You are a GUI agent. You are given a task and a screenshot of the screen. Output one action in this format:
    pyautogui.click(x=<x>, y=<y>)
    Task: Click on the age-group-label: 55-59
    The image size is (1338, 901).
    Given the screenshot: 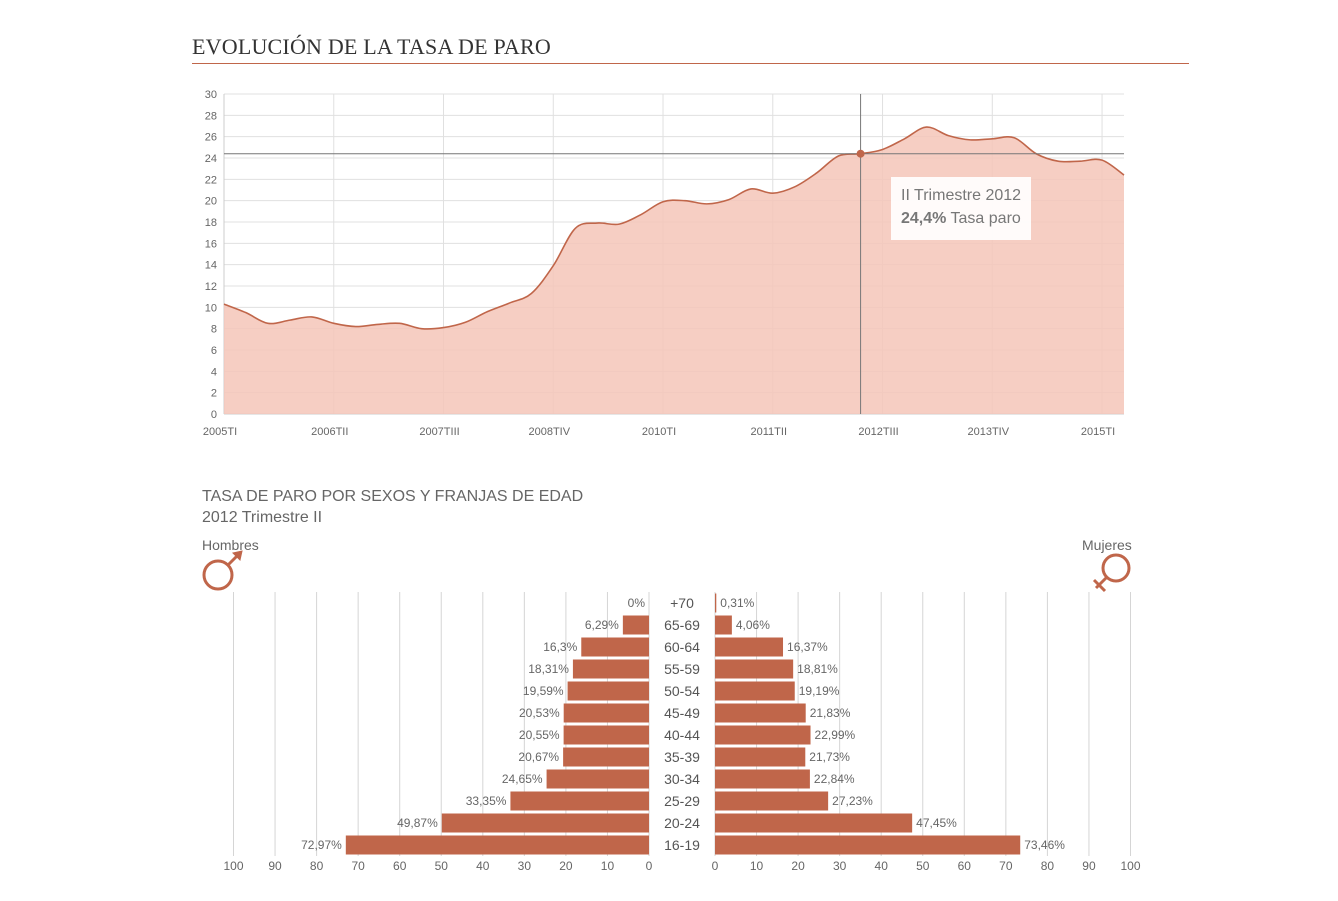 What is the action you would take?
    pyautogui.click(x=682, y=669)
    